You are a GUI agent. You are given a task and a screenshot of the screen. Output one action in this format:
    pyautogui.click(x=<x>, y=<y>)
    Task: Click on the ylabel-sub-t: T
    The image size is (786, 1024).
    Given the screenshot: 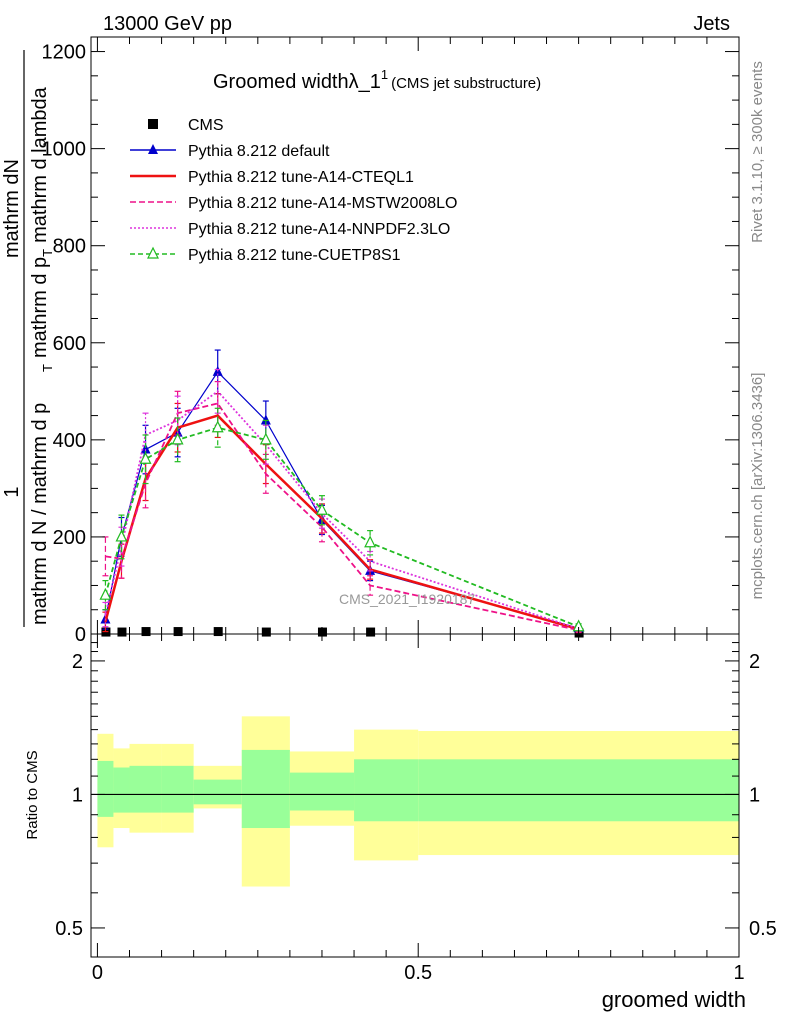 What is the action you would take?
    pyautogui.click(x=47, y=368)
    